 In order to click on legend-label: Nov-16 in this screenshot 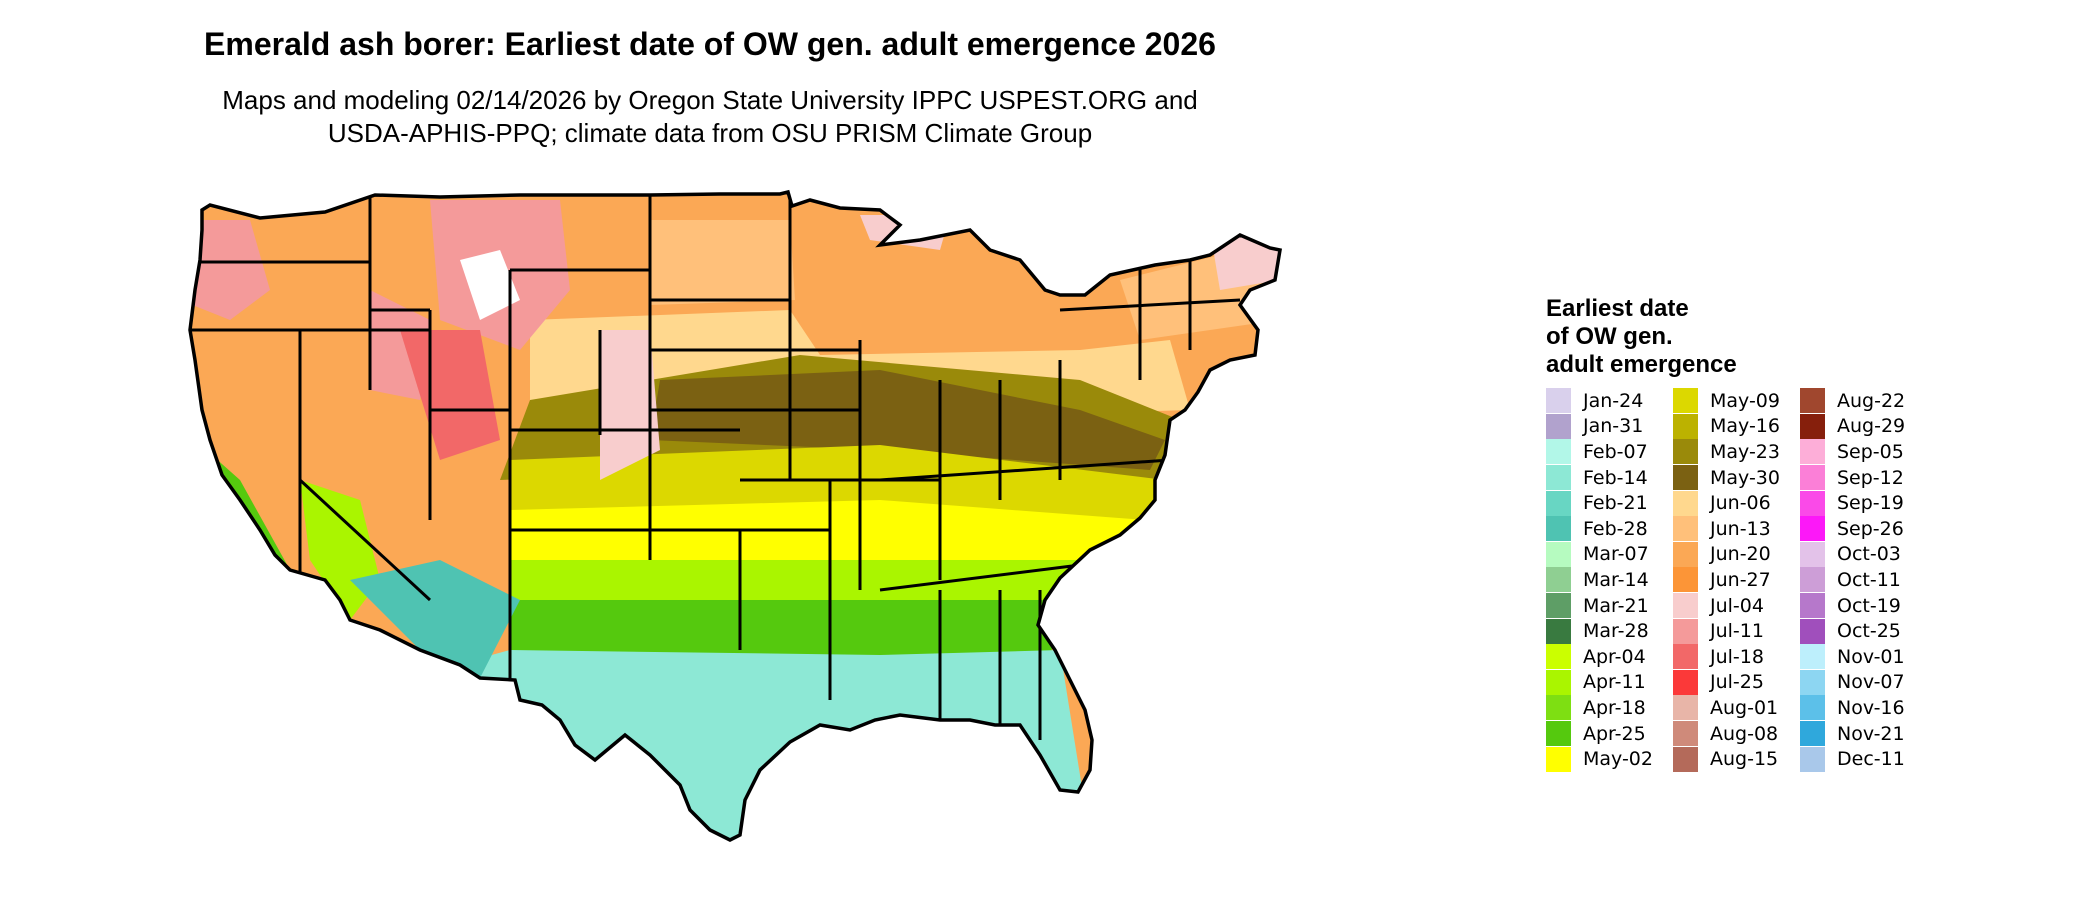, I will do `click(1871, 707)`.